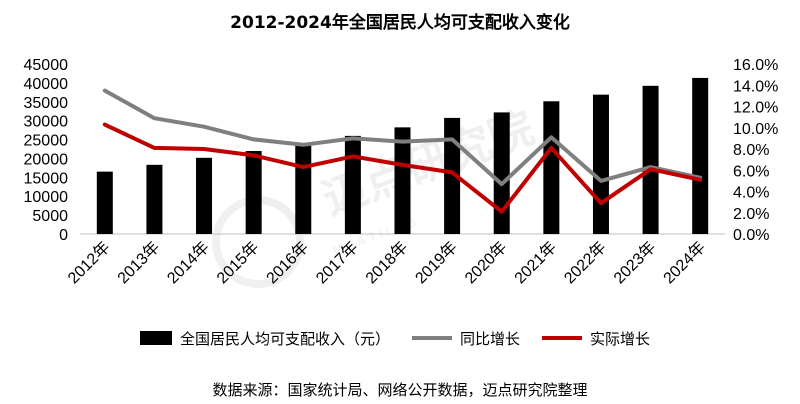 The width and height of the screenshot is (800, 404). Describe the element at coordinates (156, 338) in the screenshot. I see `legend-swatch-bar` at that location.